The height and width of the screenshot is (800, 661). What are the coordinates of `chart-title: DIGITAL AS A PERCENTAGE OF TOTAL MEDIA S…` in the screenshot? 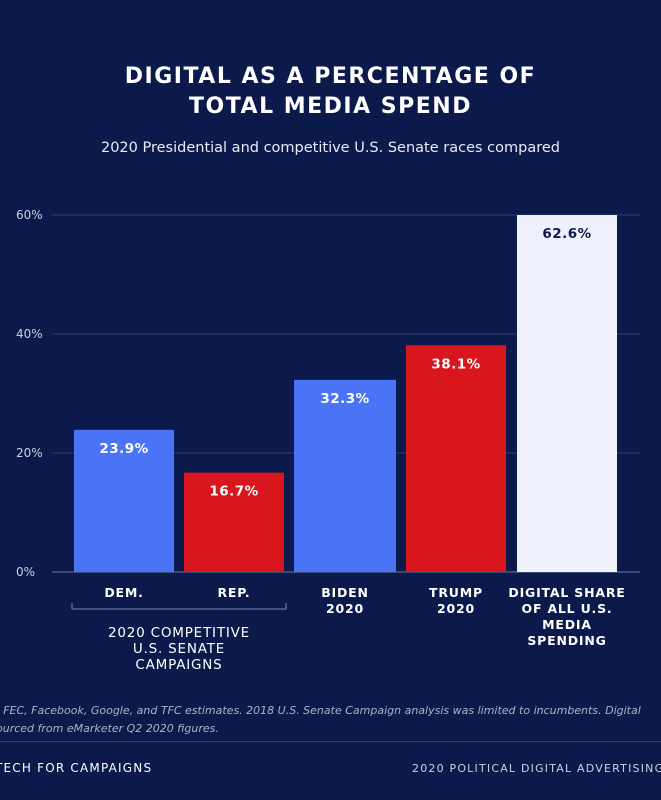 It's located at (330, 92).